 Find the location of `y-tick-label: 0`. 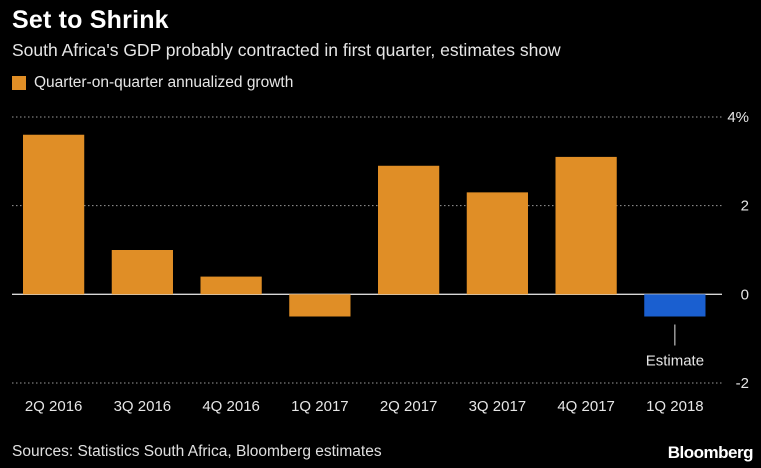

y-tick-label: 0 is located at coordinates (745, 294).